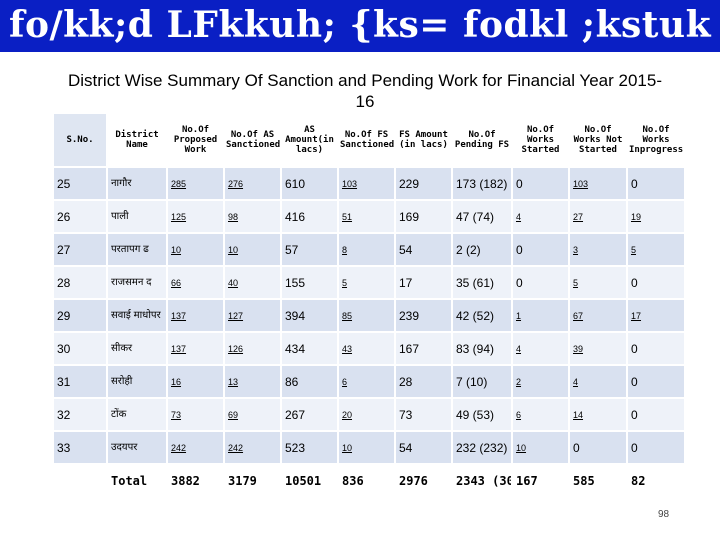 The width and height of the screenshot is (720, 540). I want to click on cell-not-started: 67, so click(598, 315).